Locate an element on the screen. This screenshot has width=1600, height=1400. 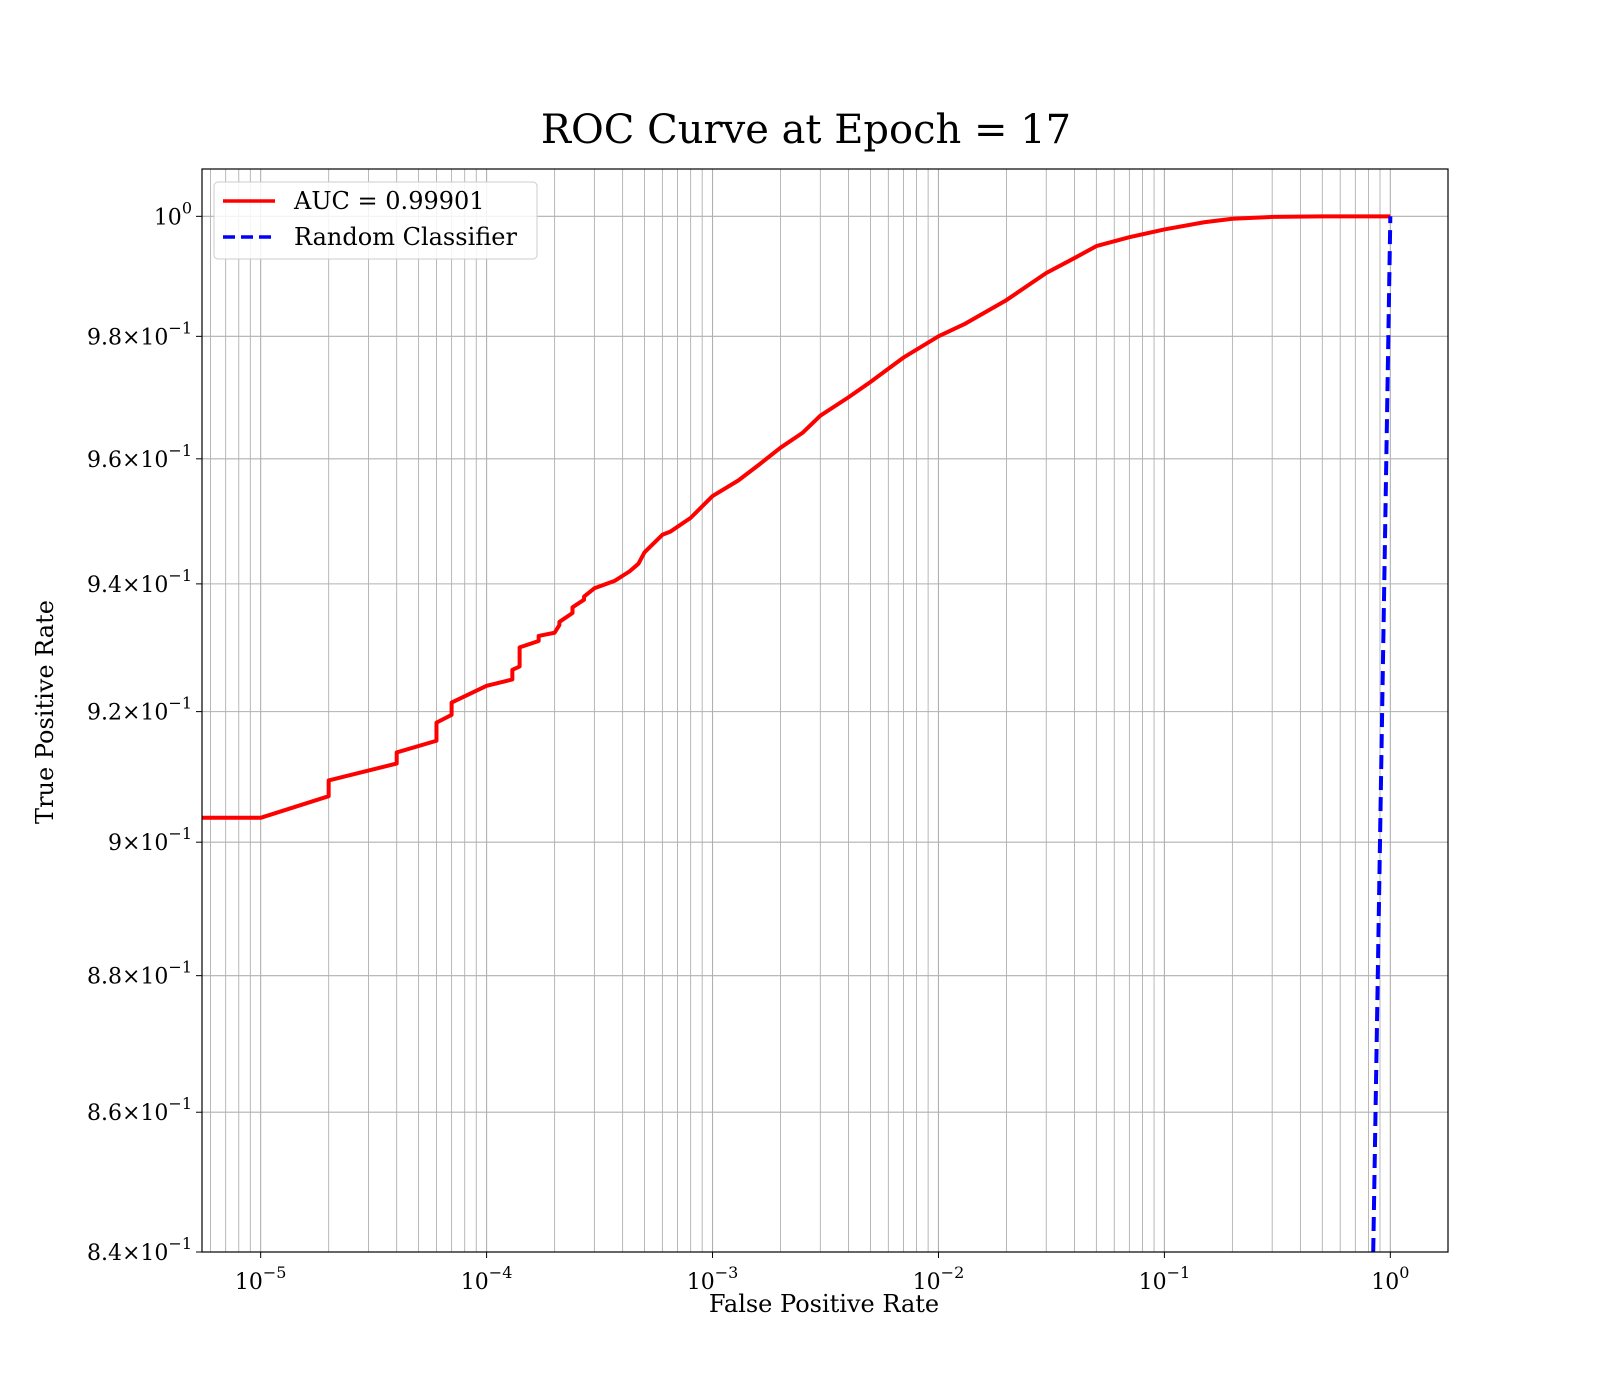
legend-label-auc: AUC = 0.99901 is located at coordinates (389, 201).